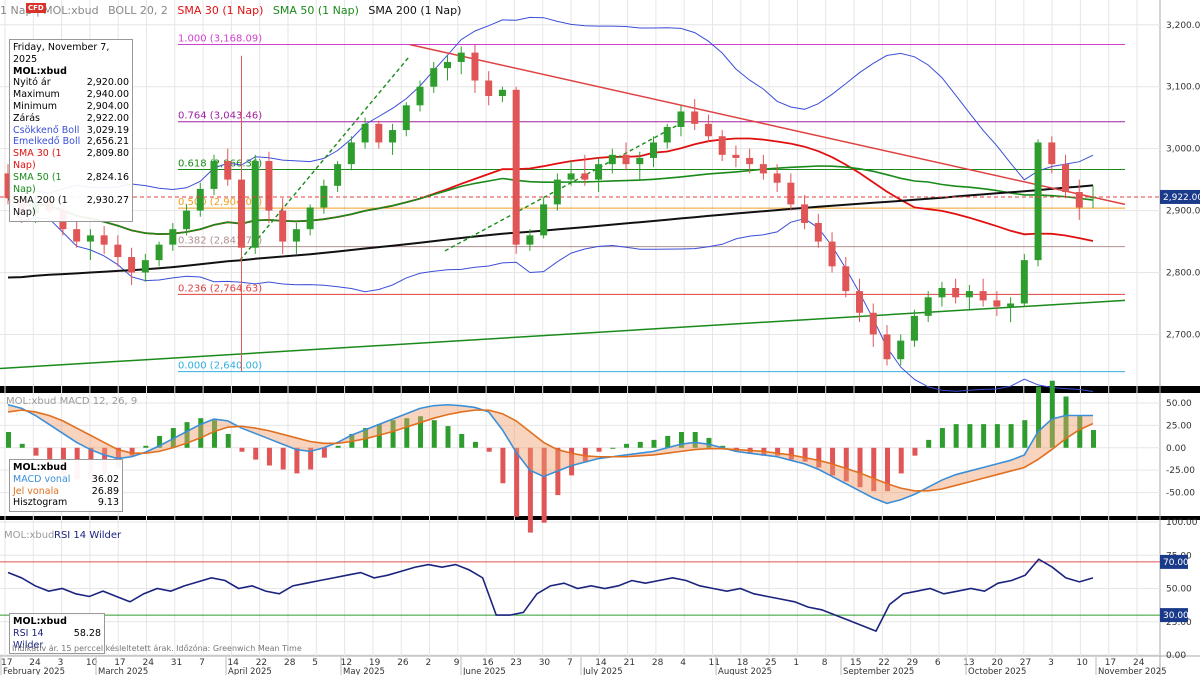 The image size is (1200, 675). I want to click on macd-signal-fill, so click(550, 454).